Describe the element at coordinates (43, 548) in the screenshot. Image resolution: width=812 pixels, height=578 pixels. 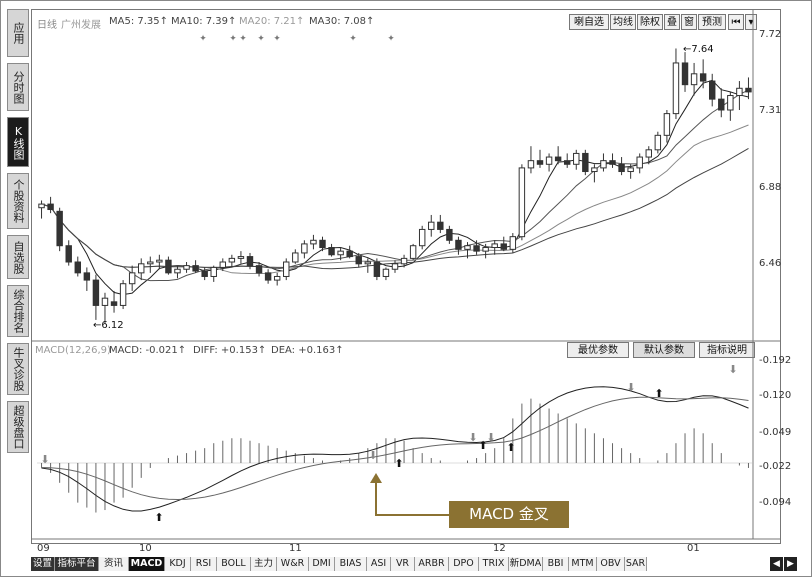
I see `date-tick: 09` at that location.